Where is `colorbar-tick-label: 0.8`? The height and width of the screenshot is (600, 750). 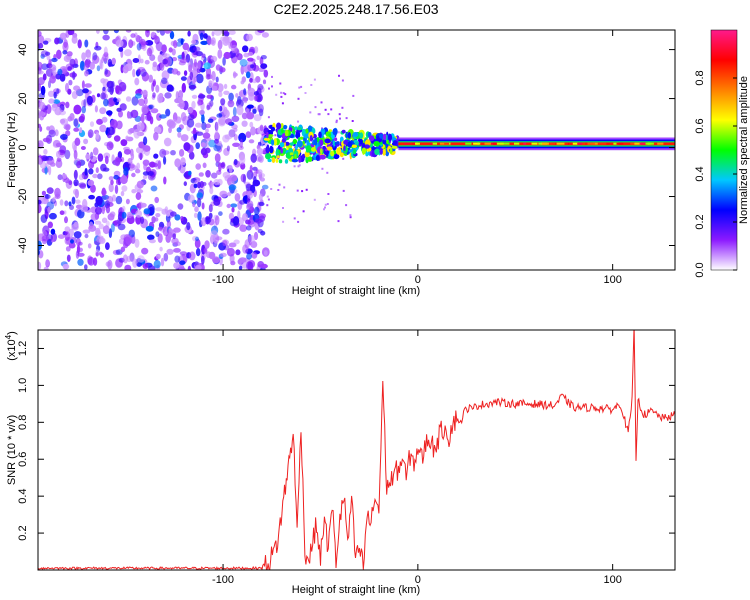
colorbar-tick-label: 0.8 is located at coordinates (700, 77).